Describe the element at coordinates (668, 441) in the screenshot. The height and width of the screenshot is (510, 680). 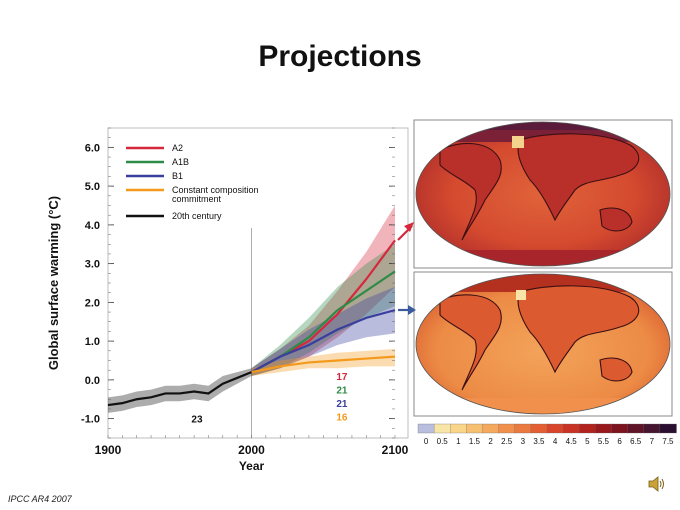
I see `colorbar-tick-15: 7.5` at that location.